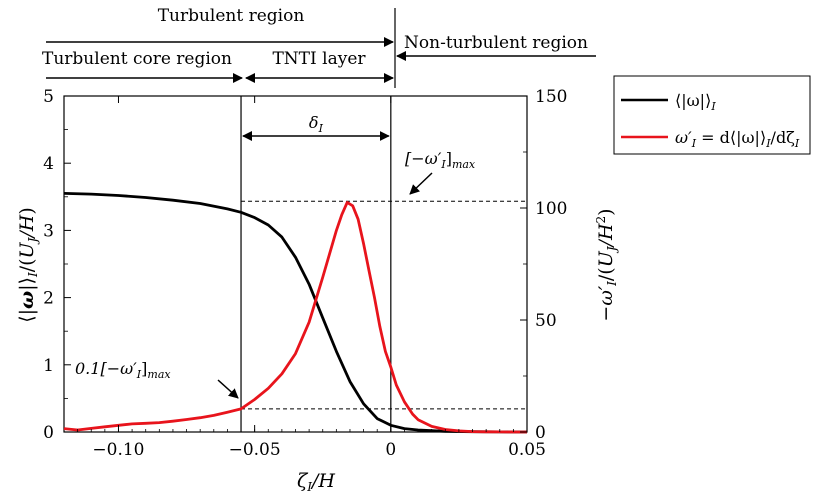  What do you see at coordinates (316, 264) in the screenshot?
I see `layer-boundaries` at bounding box center [316, 264].